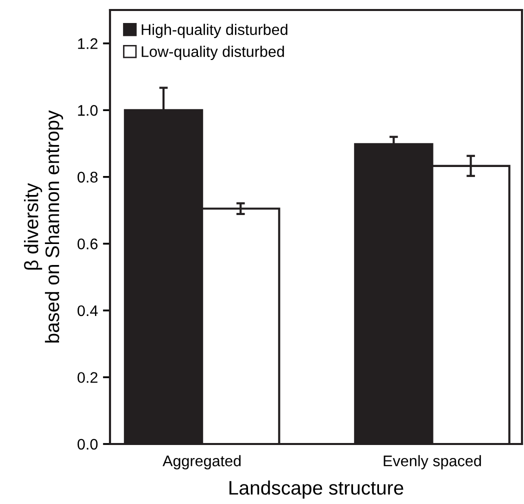 The height and width of the screenshot is (504, 524). Describe the element at coordinates (201, 462) in the screenshot. I see `x-tick-label: Aggregated` at that location.